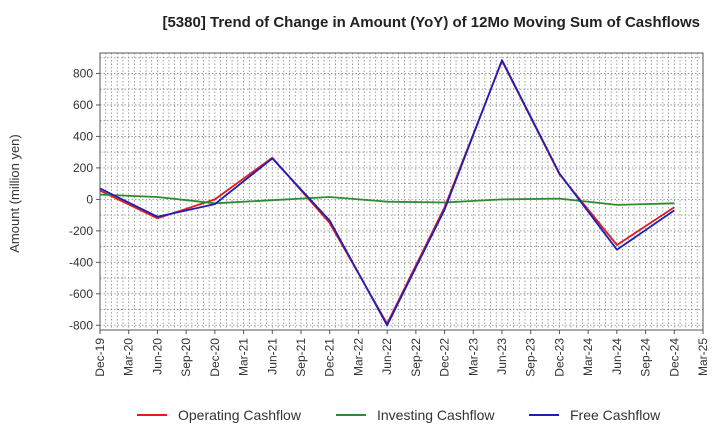  I want to click on x-tick-label: Mar-23, so click(473, 357).